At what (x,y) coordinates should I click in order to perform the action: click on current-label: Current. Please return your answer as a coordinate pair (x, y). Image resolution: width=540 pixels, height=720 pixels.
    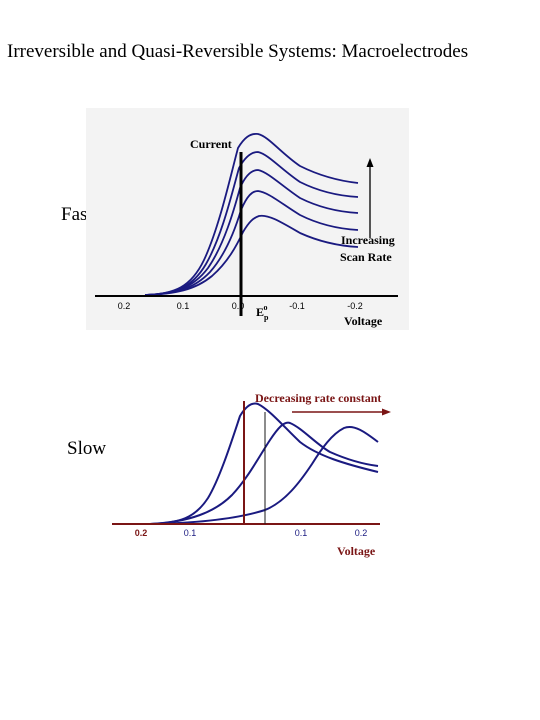
    Looking at the image, I should click on (211, 144).